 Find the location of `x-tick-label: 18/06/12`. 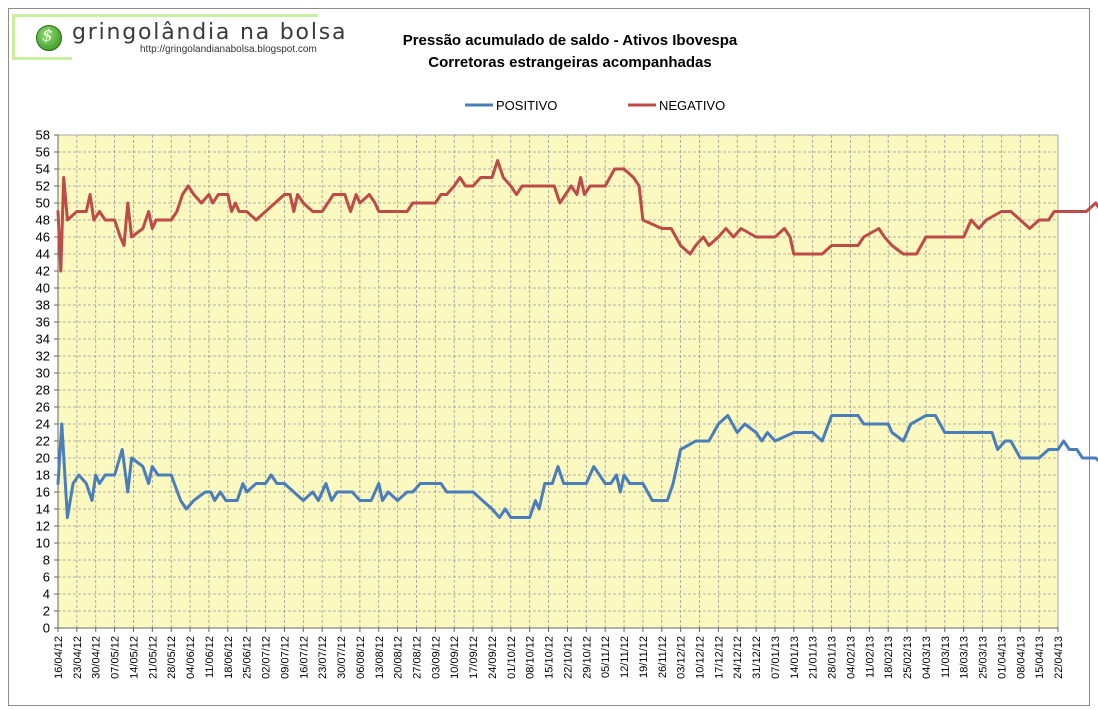

x-tick-label: 18/06/12 is located at coordinates (229, 657).